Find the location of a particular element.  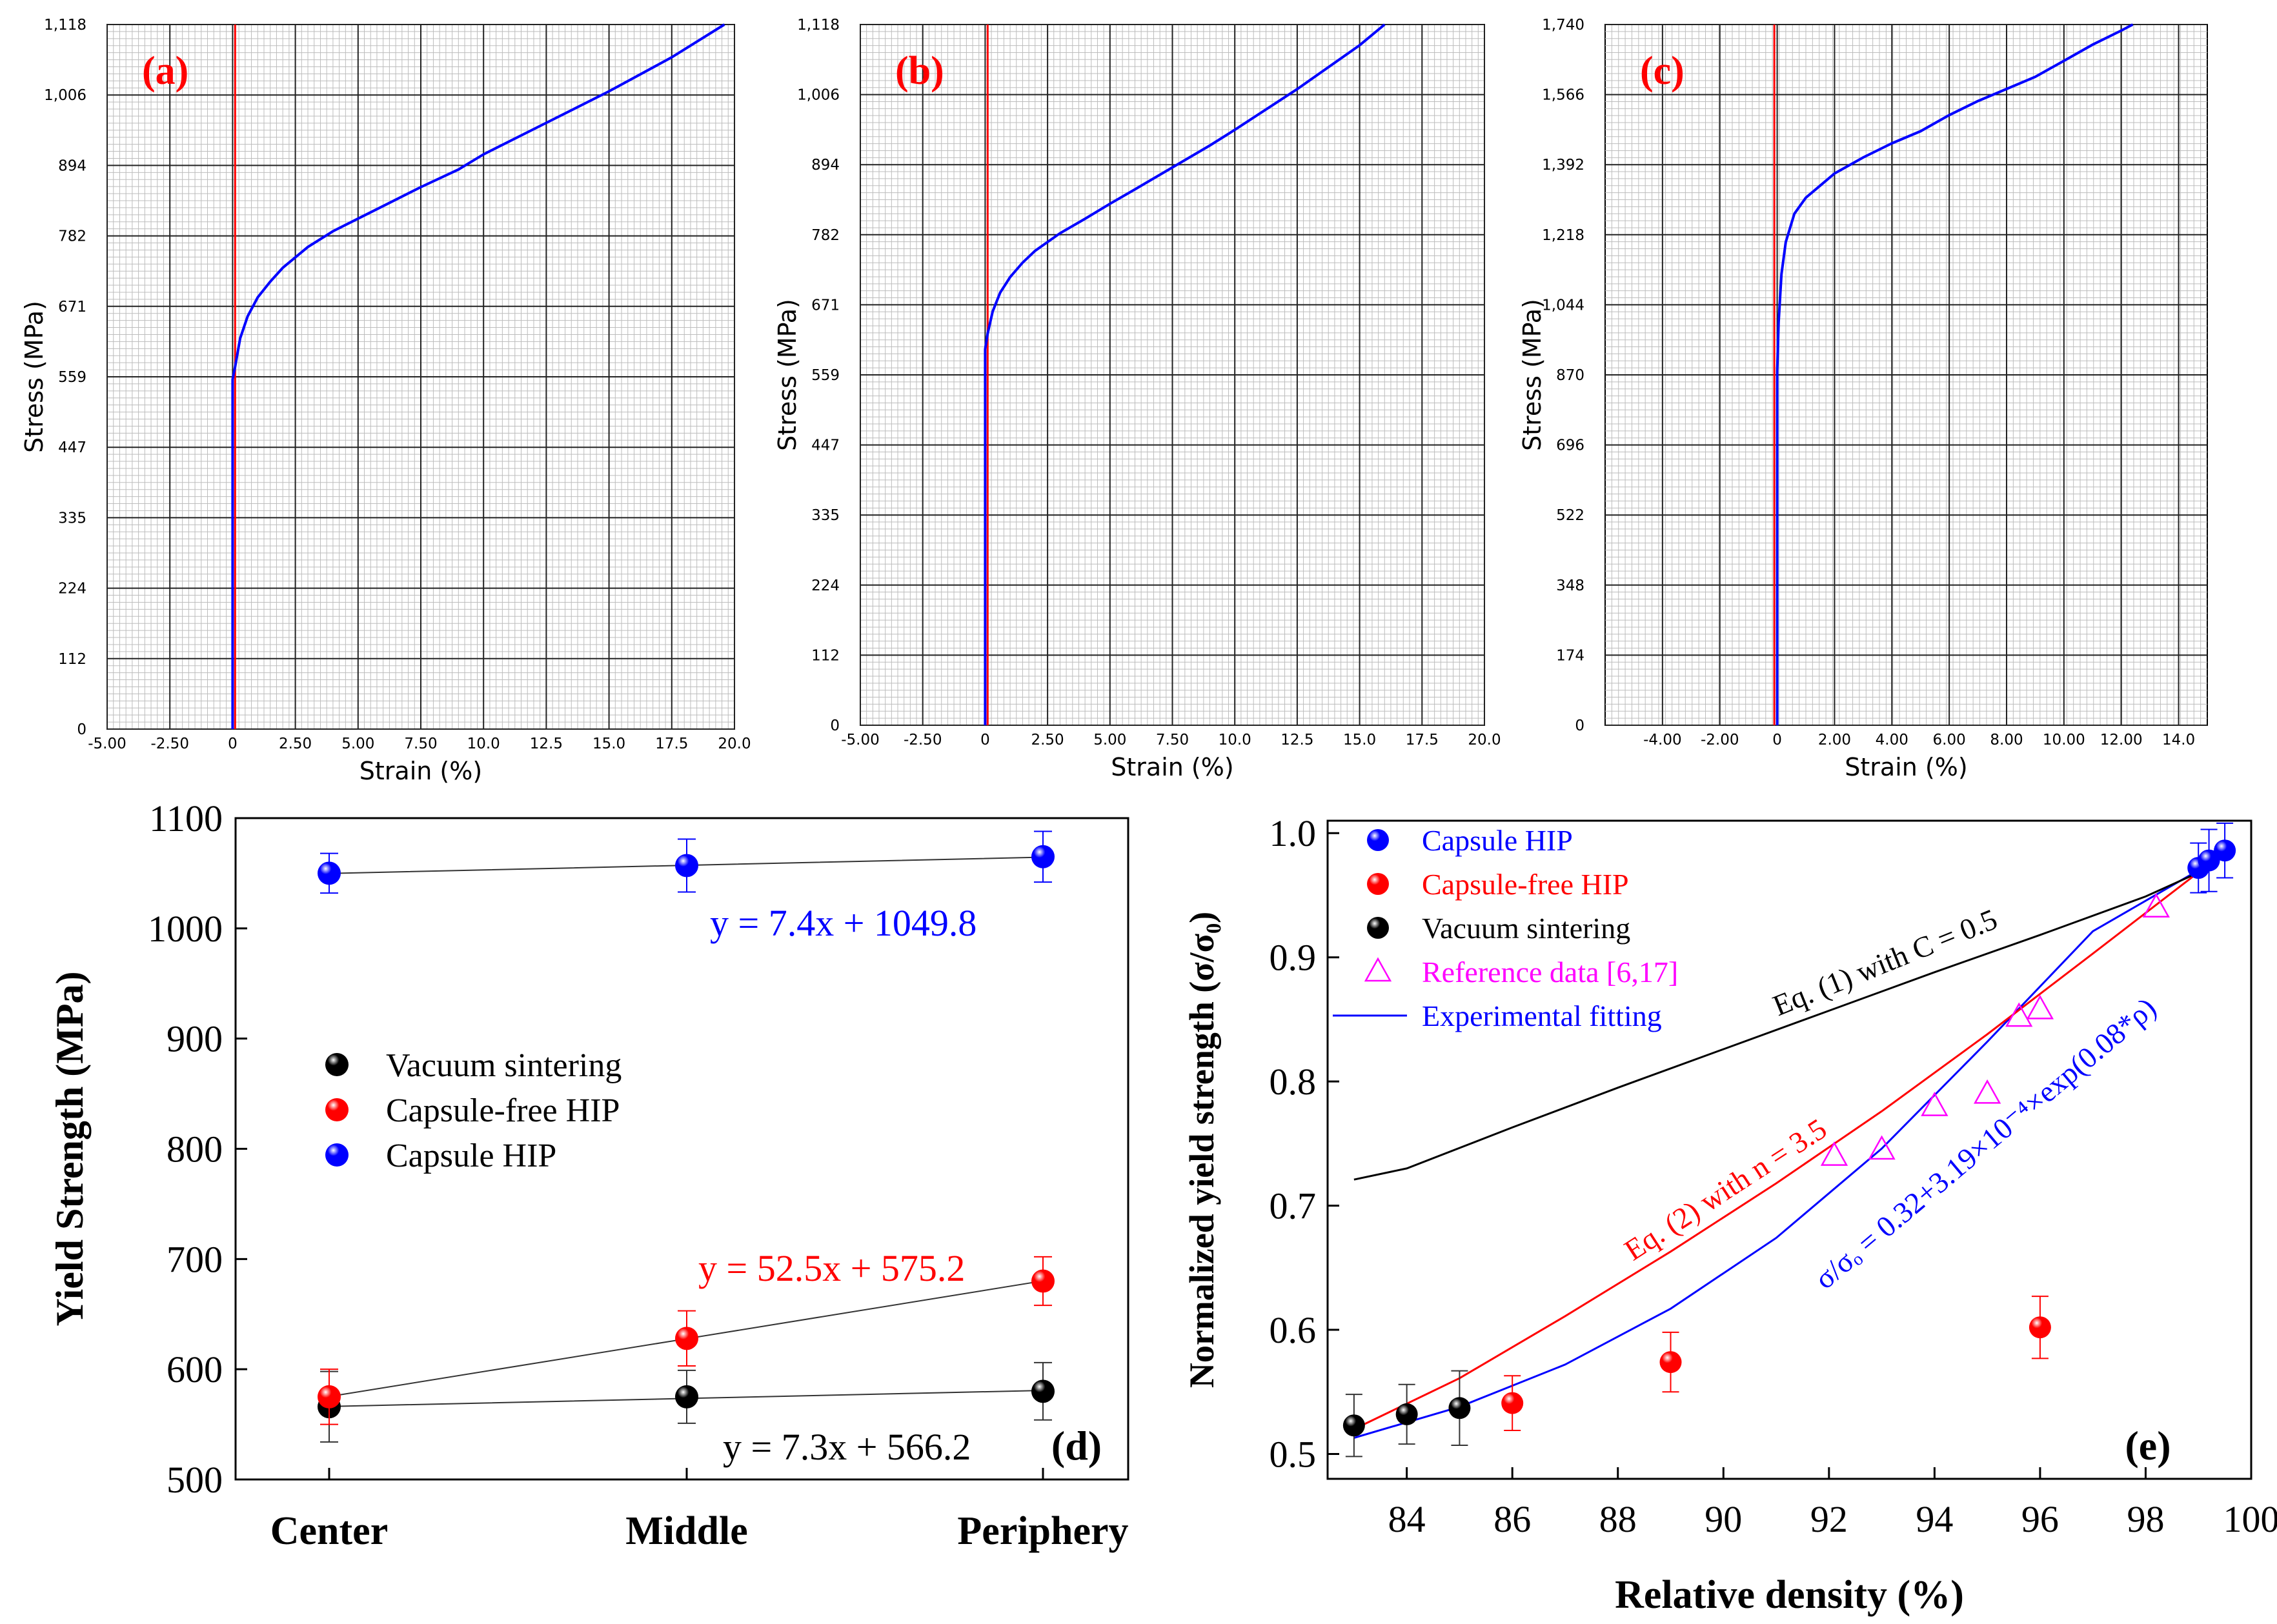

series-capsule-hip is located at coordinates (686, 862).